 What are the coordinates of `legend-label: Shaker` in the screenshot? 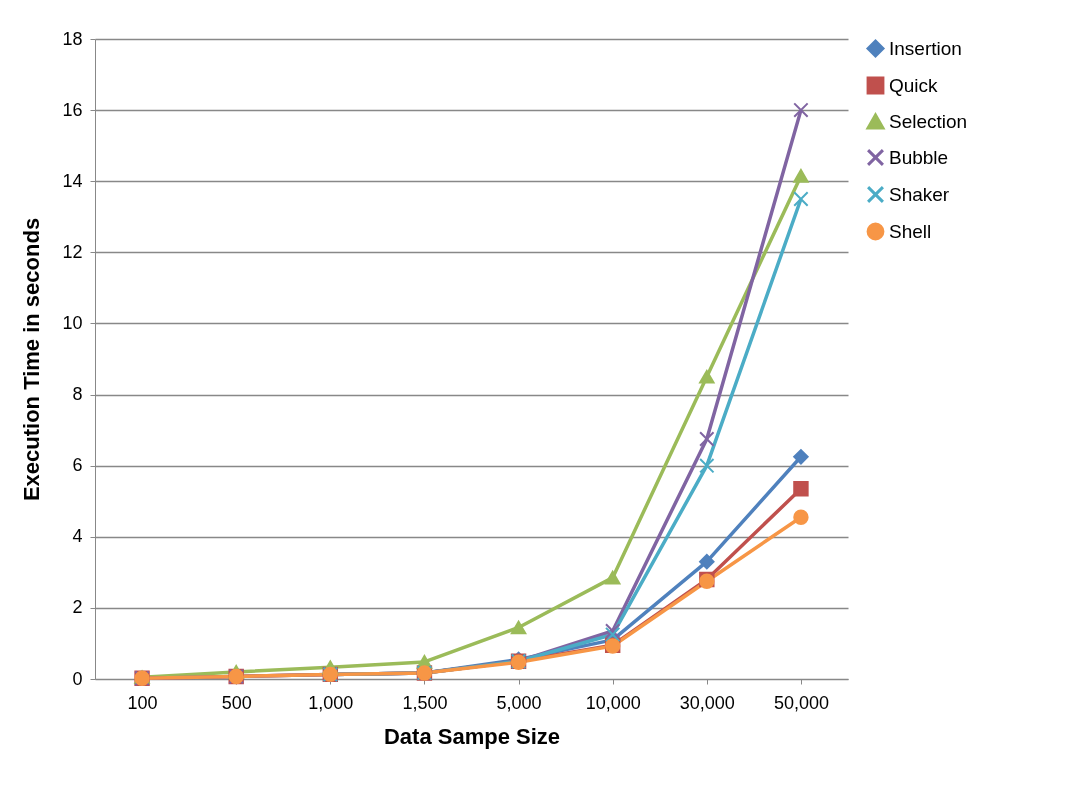 It's located at (919, 194).